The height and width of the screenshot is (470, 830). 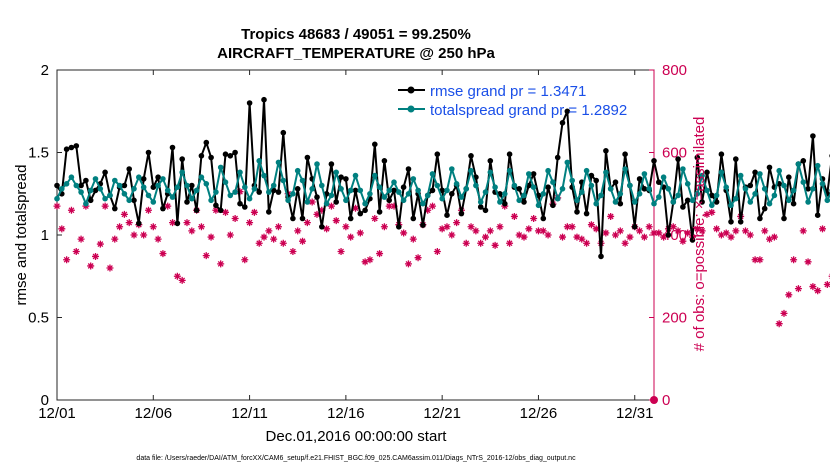 I want to click on y-tick-label: 2, so click(x=45, y=70).